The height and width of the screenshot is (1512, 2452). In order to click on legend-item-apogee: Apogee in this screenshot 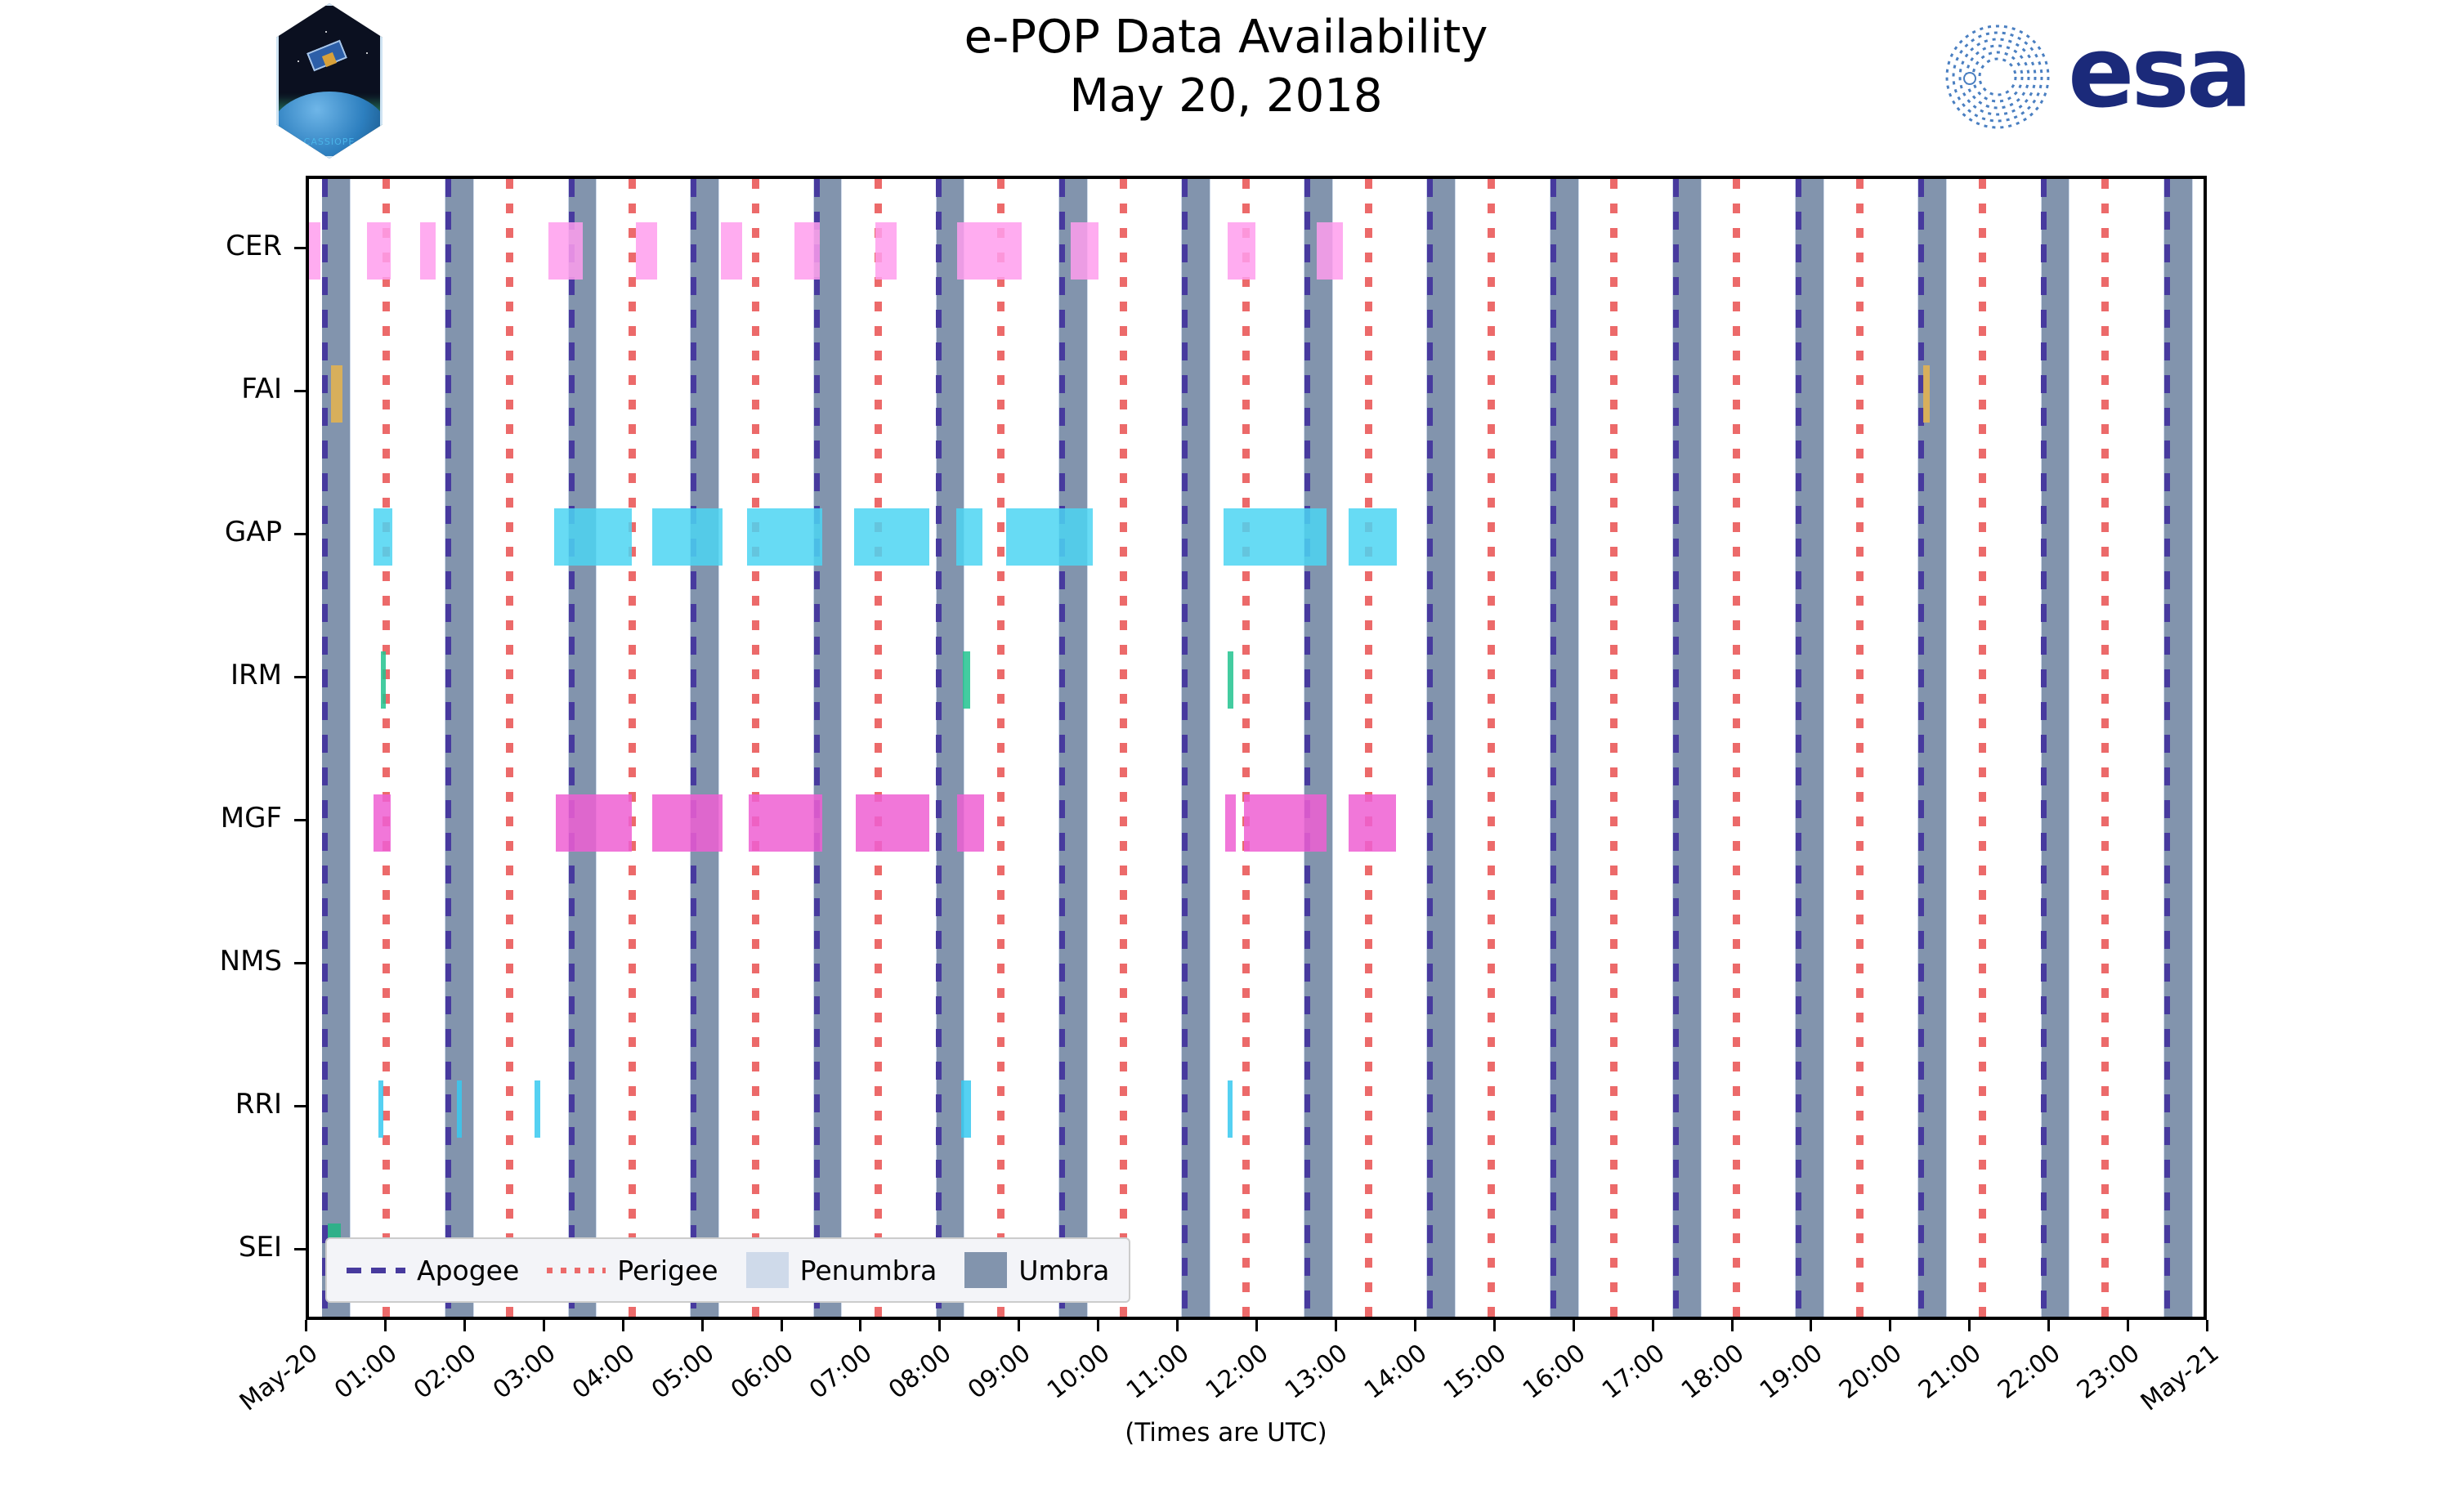, I will do `click(433, 1270)`.